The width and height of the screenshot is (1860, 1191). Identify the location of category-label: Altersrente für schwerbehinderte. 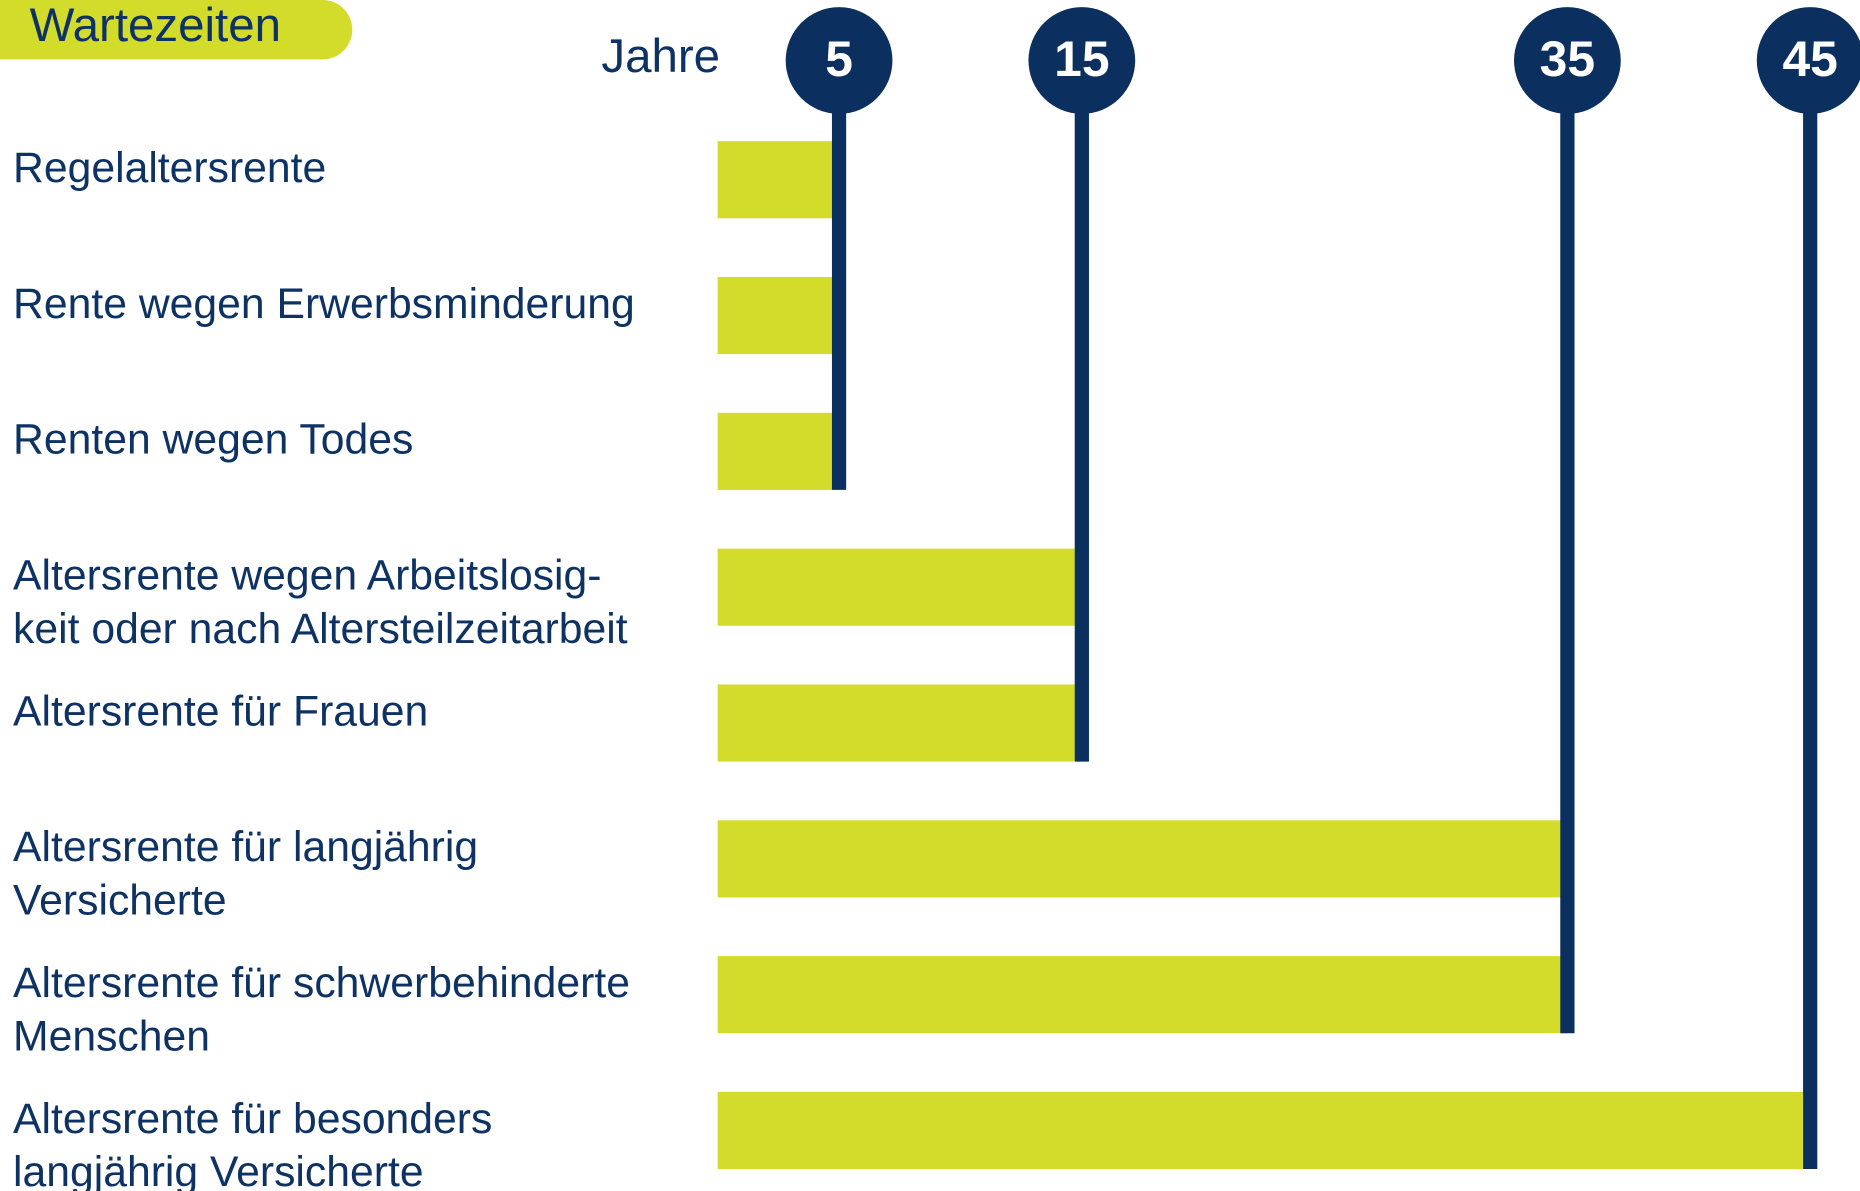
(321, 983).